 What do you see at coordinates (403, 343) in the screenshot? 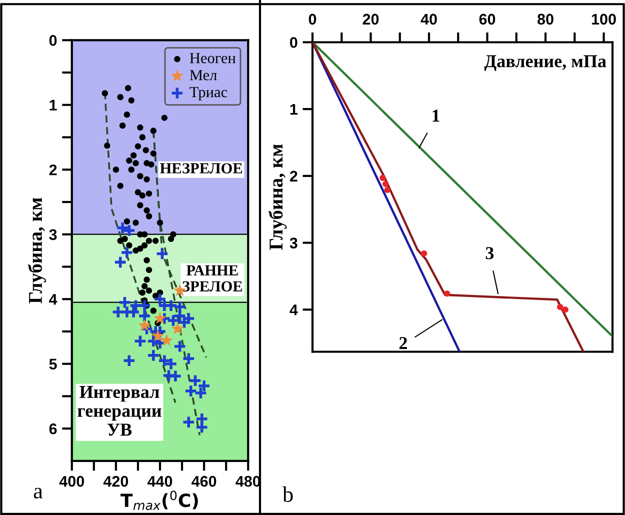
I see `annotation: 2` at bounding box center [403, 343].